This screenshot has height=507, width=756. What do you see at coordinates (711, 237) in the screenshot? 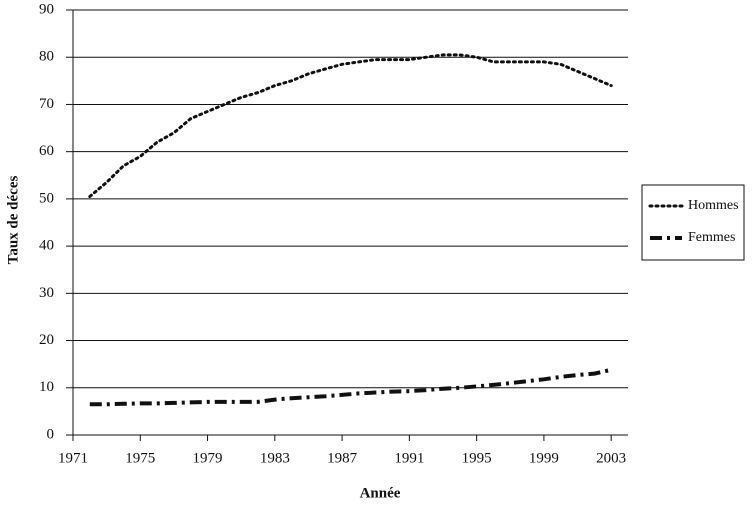
I see `legend-label: Femmes` at bounding box center [711, 237].